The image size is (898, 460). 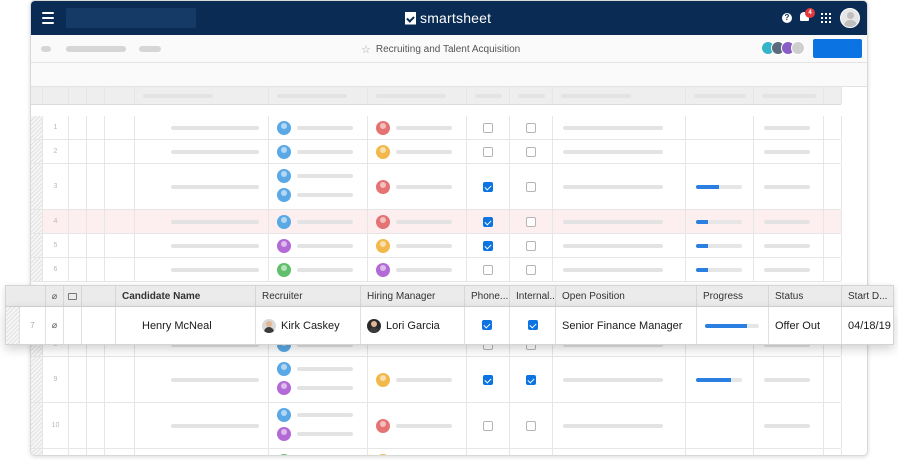 What do you see at coordinates (186, 296) in the screenshot?
I see `header-candidate-name: Candidate Name` at bounding box center [186, 296].